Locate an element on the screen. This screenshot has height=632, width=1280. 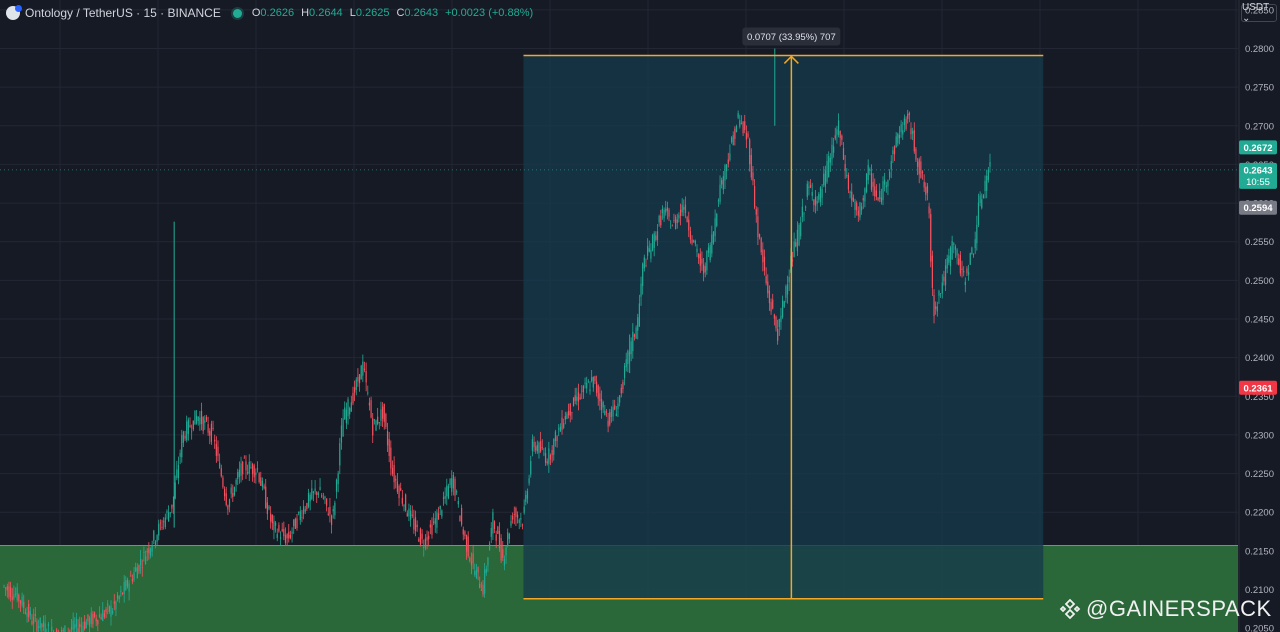
price-label-text: 0.2361 is located at coordinates (1258, 388).